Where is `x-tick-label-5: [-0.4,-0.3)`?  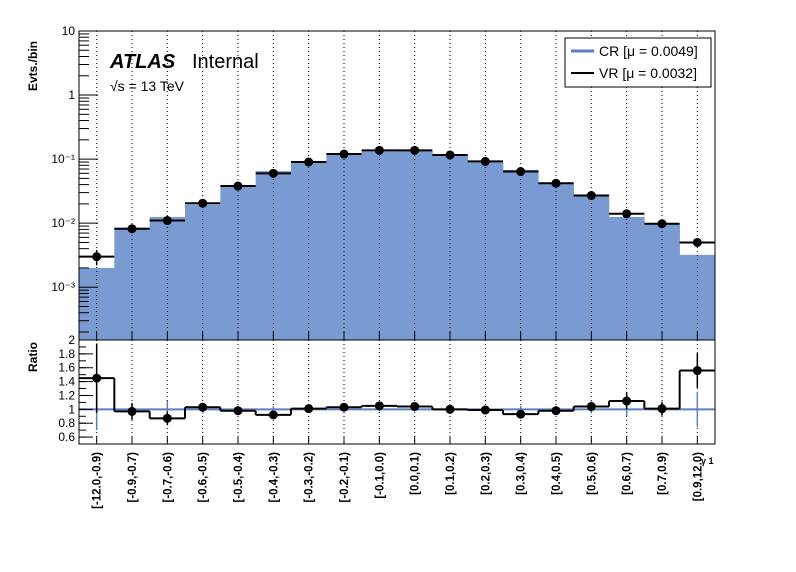 x-tick-label-5: [-0.4,-0.3) is located at coordinates (274, 477).